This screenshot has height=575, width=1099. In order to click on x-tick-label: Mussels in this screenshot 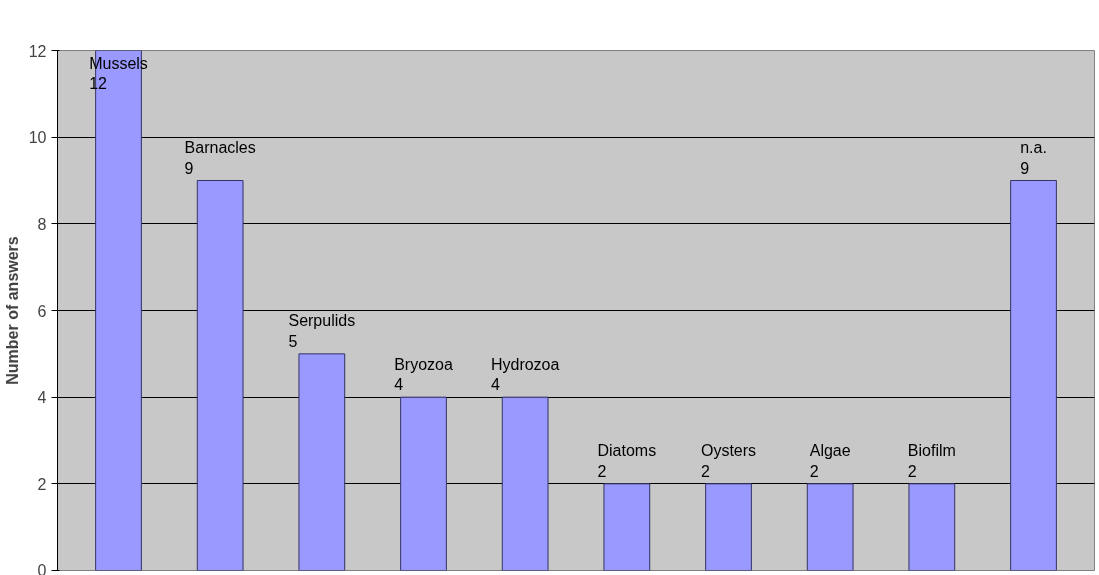, I will do `click(118, 63)`.